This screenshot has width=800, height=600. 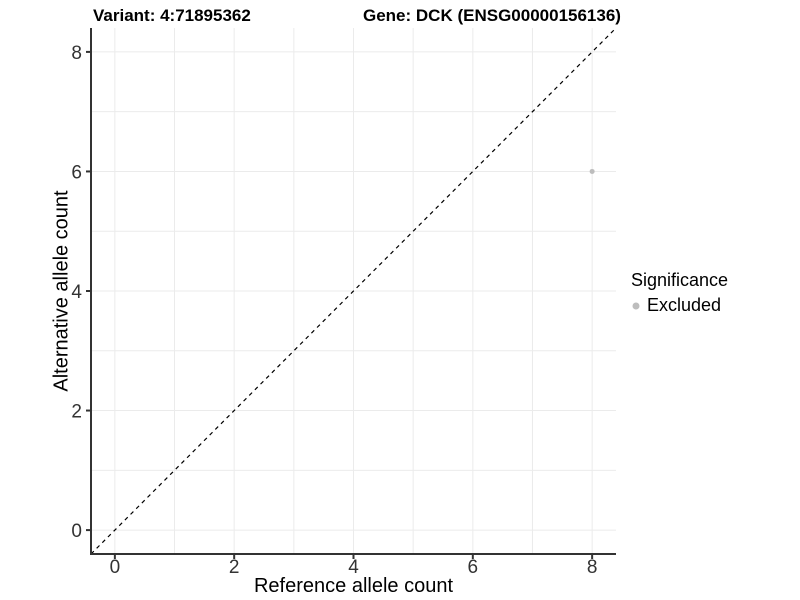 I want to click on x-tick-label: 8, so click(x=592, y=567).